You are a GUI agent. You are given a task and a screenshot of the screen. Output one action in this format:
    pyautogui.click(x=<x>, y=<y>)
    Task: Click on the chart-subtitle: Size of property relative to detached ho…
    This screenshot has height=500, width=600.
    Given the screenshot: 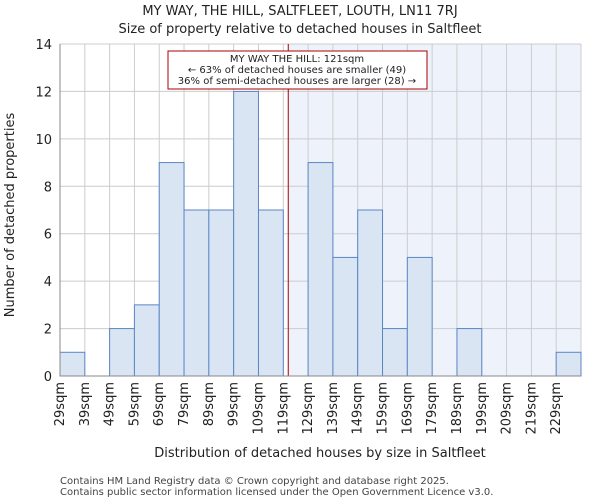 What is the action you would take?
    pyautogui.click(x=300, y=29)
    